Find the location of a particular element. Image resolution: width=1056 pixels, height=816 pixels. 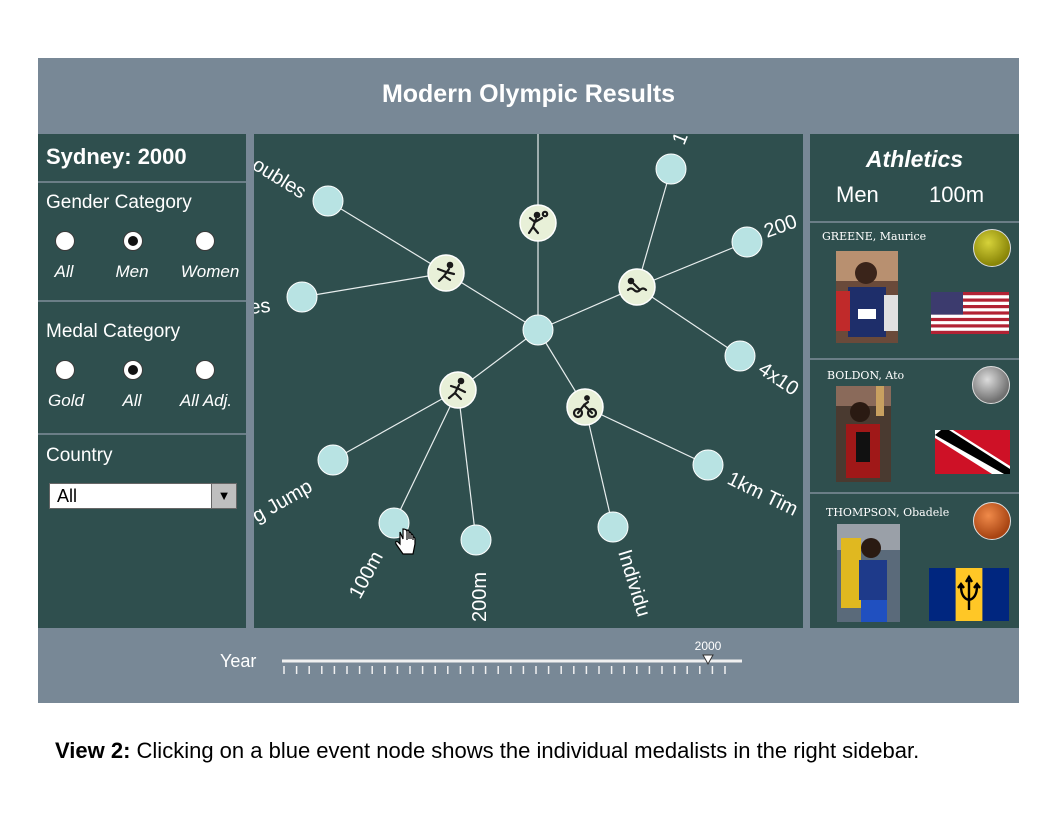

medalist-sidebar: Athletics Men 100m GREENE, Maurice is located at coordinates (914, 381).